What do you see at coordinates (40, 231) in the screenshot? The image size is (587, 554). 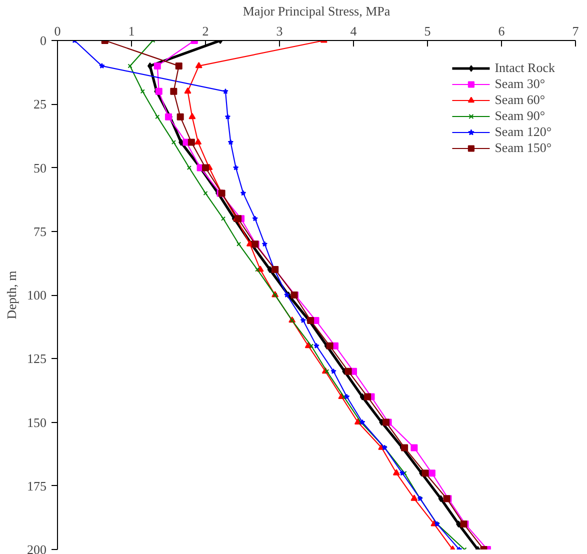 I see `y-tick-label: 75` at bounding box center [40, 231].